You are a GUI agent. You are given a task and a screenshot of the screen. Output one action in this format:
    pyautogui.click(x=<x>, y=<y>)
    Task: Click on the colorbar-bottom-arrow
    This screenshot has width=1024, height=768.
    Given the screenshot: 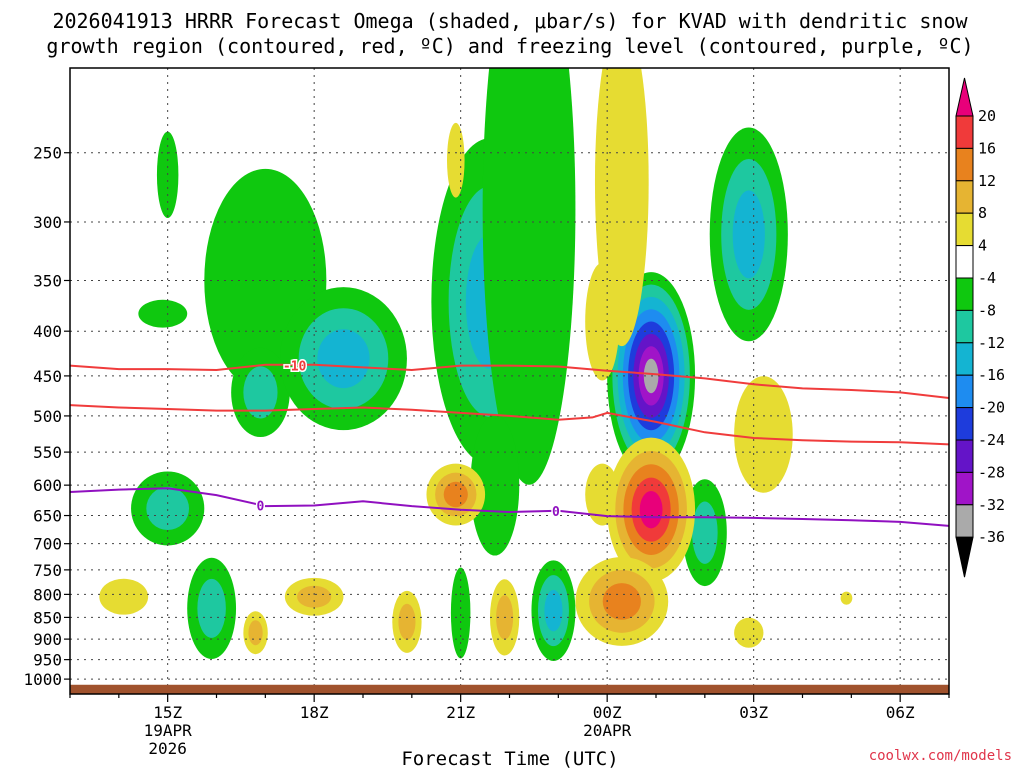 What is the action you would take?
    pyautogui.click(x=964, y=557)
    